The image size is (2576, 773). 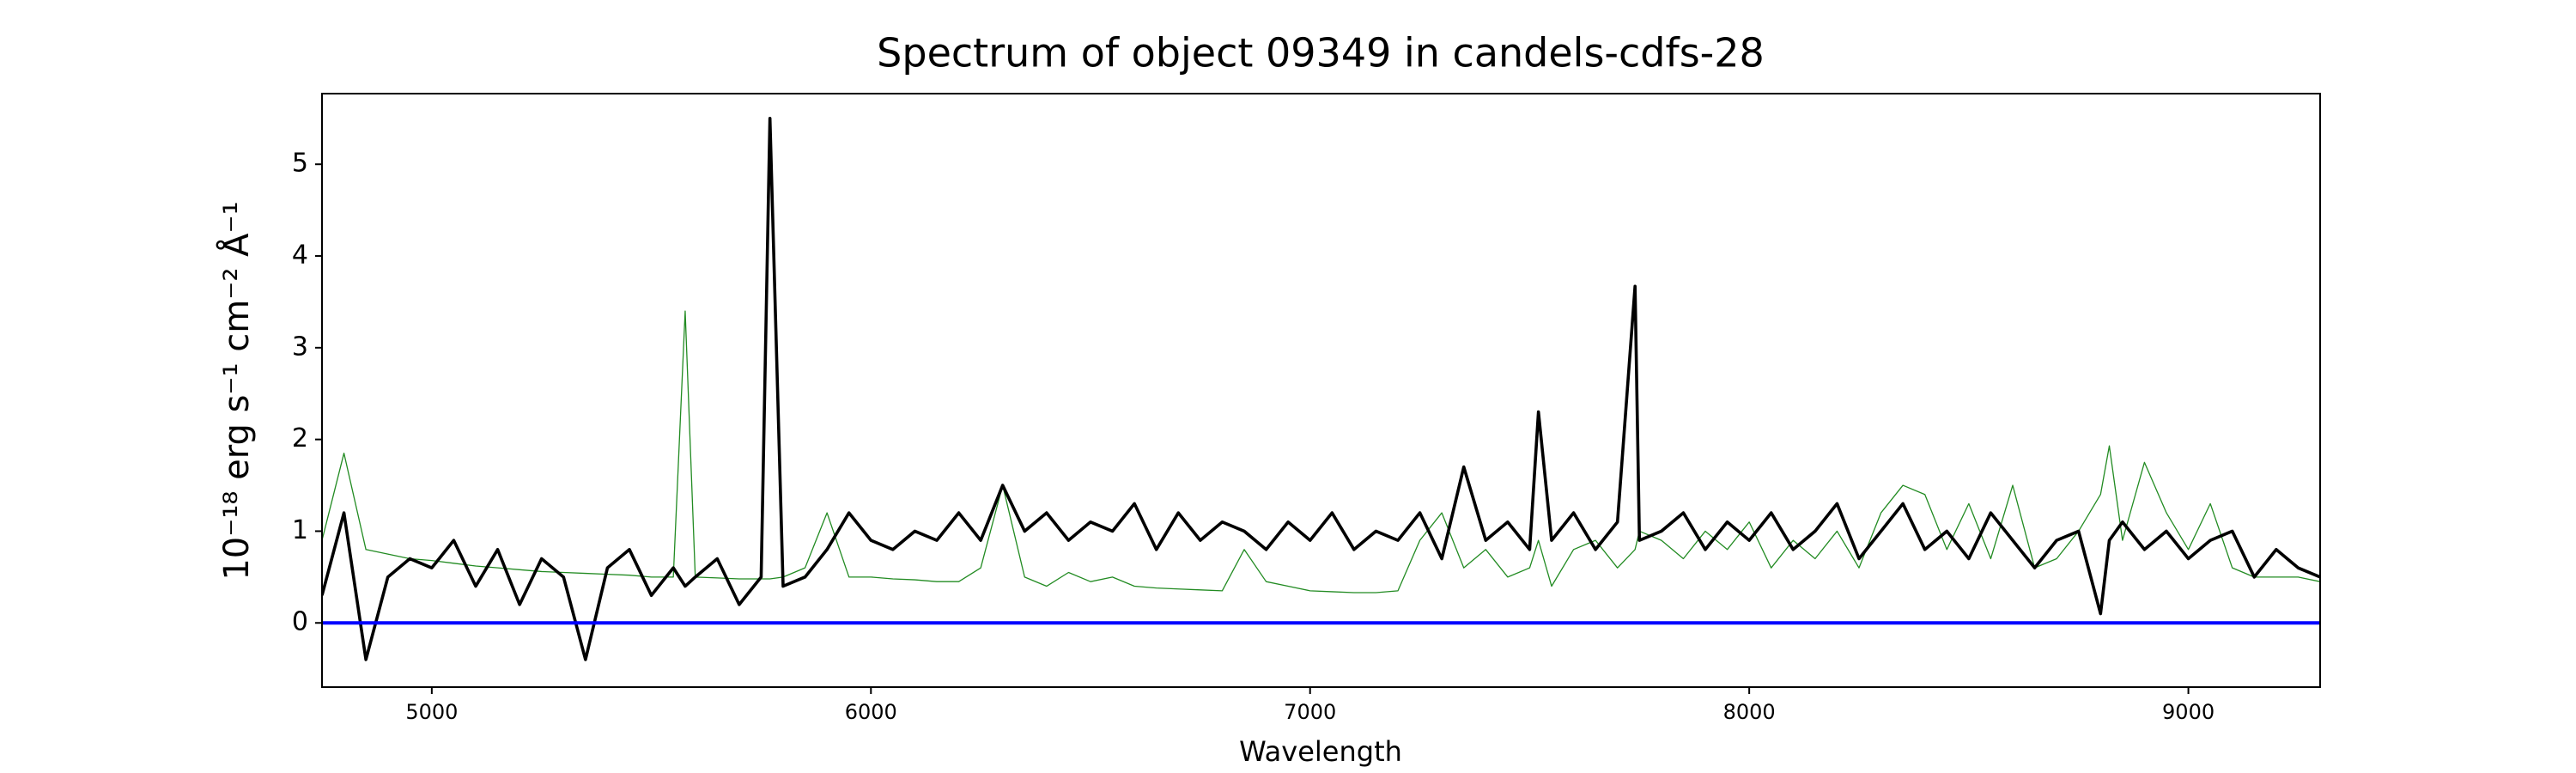 I want to click on y-tick-label: 1, so click(x=300, y=530).